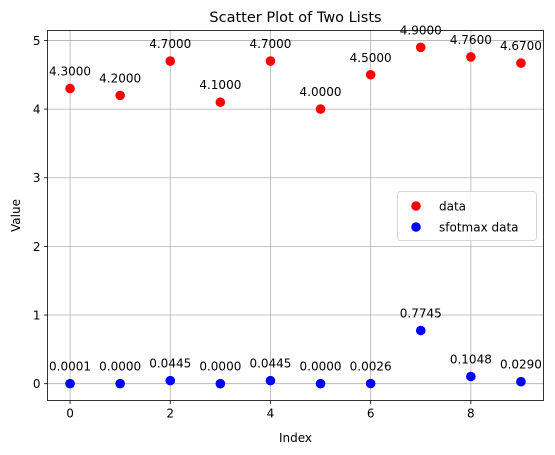  I want to click on y-tick-label: 0, so click(37, 384).